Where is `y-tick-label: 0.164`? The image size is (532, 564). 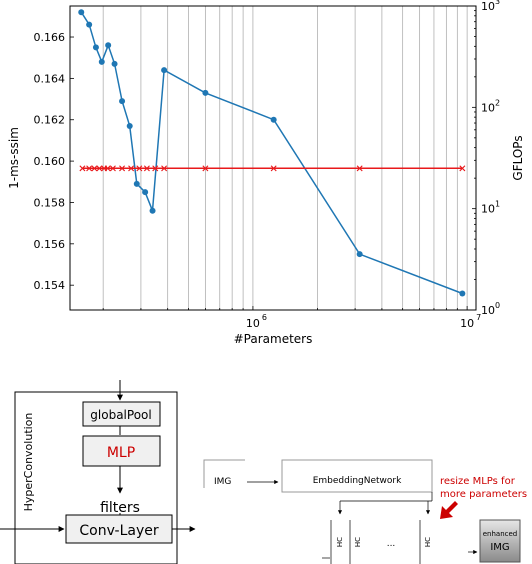 y-tick-label: 0.164 is located at coordinates (50, 78).